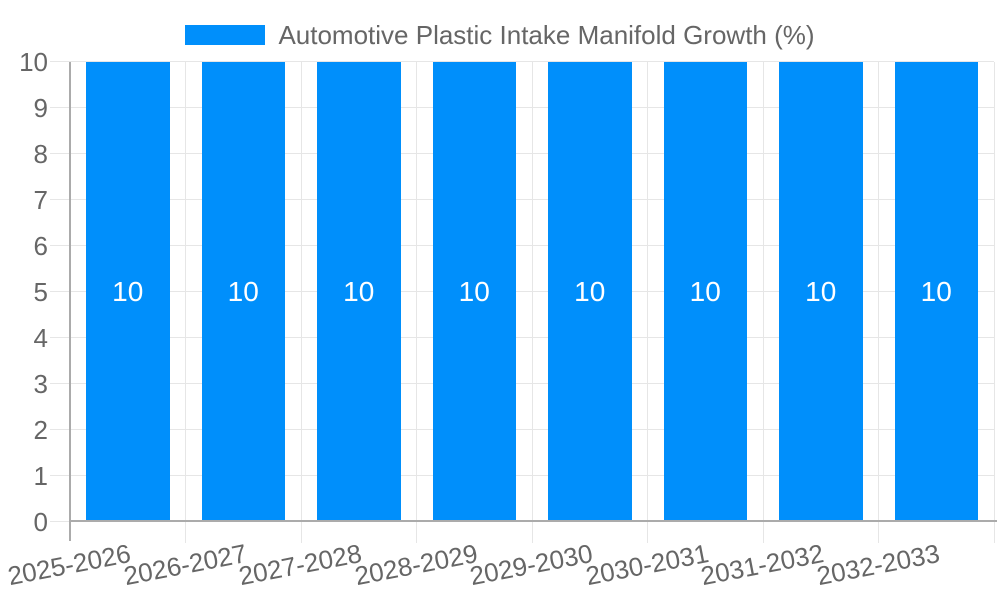  I want to click on x-axis-tick-label: 2031-2032, so click(762, 565).